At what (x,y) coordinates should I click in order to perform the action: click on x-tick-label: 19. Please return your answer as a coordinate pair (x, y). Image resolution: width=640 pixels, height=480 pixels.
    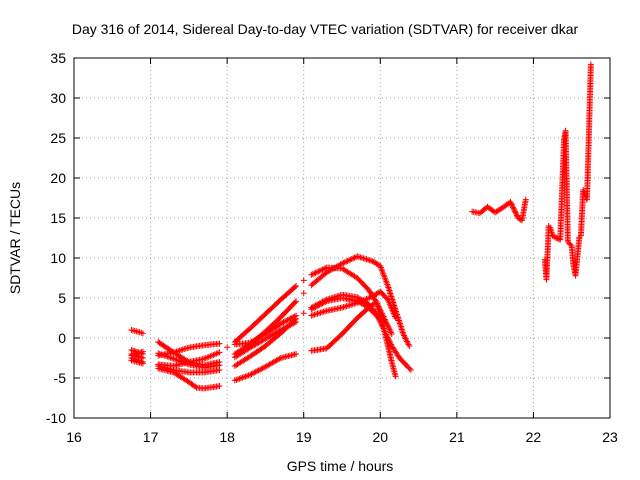
    Looking at the image, I should click on (304, 437).